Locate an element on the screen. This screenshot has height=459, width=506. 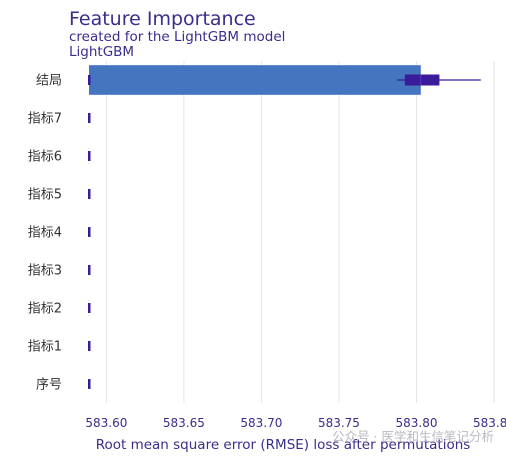
y-tick-label: 指标2 is located at coordinates (45, 309).